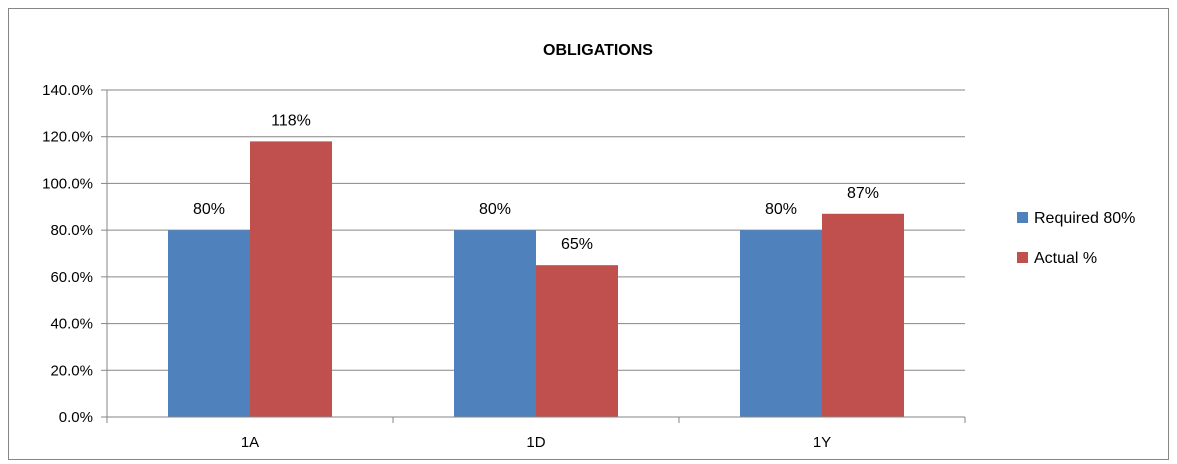  Describe the element at coordinates (76, 417) in the screenshot. I see `y-tick-label: 0.0%` at that location.